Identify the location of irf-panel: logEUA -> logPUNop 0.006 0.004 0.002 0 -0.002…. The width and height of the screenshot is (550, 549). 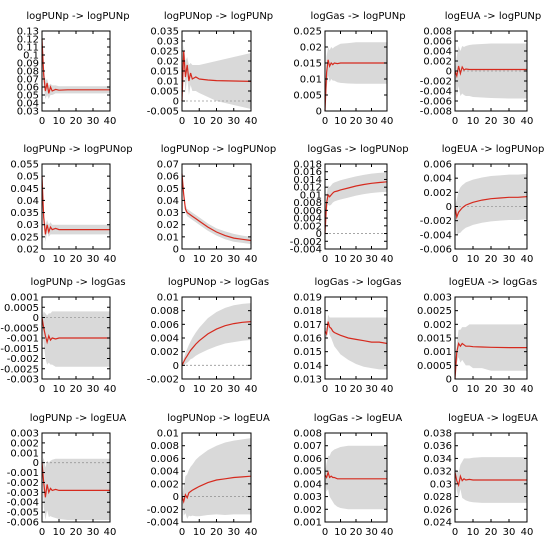
(482, 204).